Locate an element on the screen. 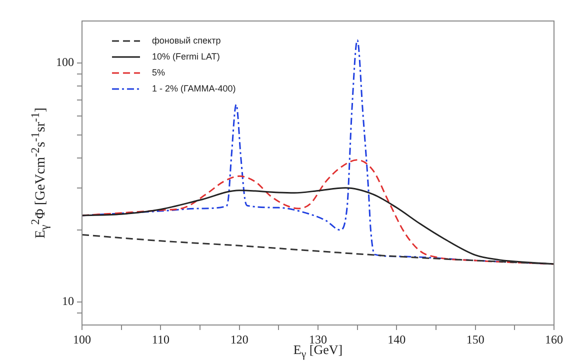  legend-label: 5% is located at coordinates (159, 72).